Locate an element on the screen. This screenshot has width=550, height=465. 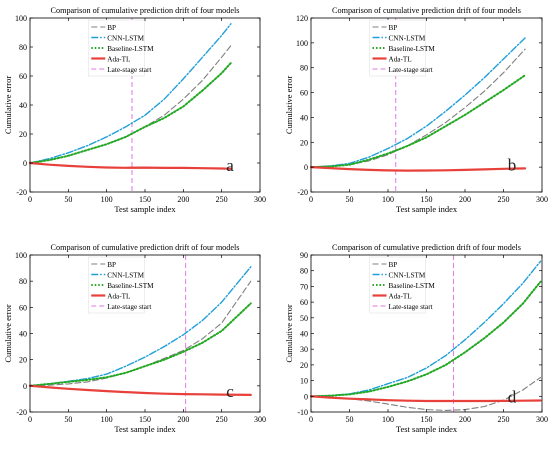
y-tick-label: 50 is located at coordinates (304, 318).